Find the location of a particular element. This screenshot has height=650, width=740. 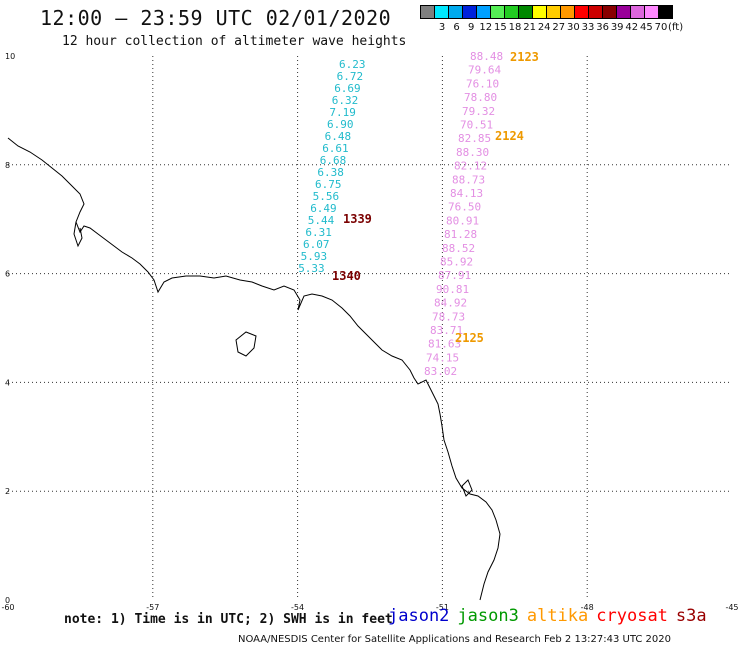

track-time-label: 1339 is located at coordinates (357, 219).